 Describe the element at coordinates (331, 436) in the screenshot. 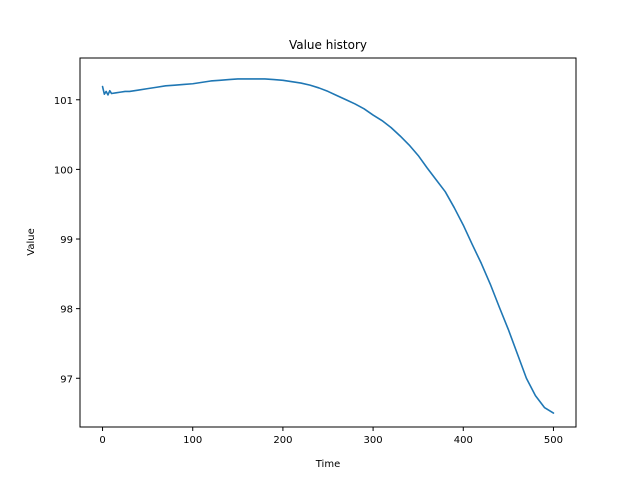

I see `x-axis: 0 100 200 300 400 500` at that location.